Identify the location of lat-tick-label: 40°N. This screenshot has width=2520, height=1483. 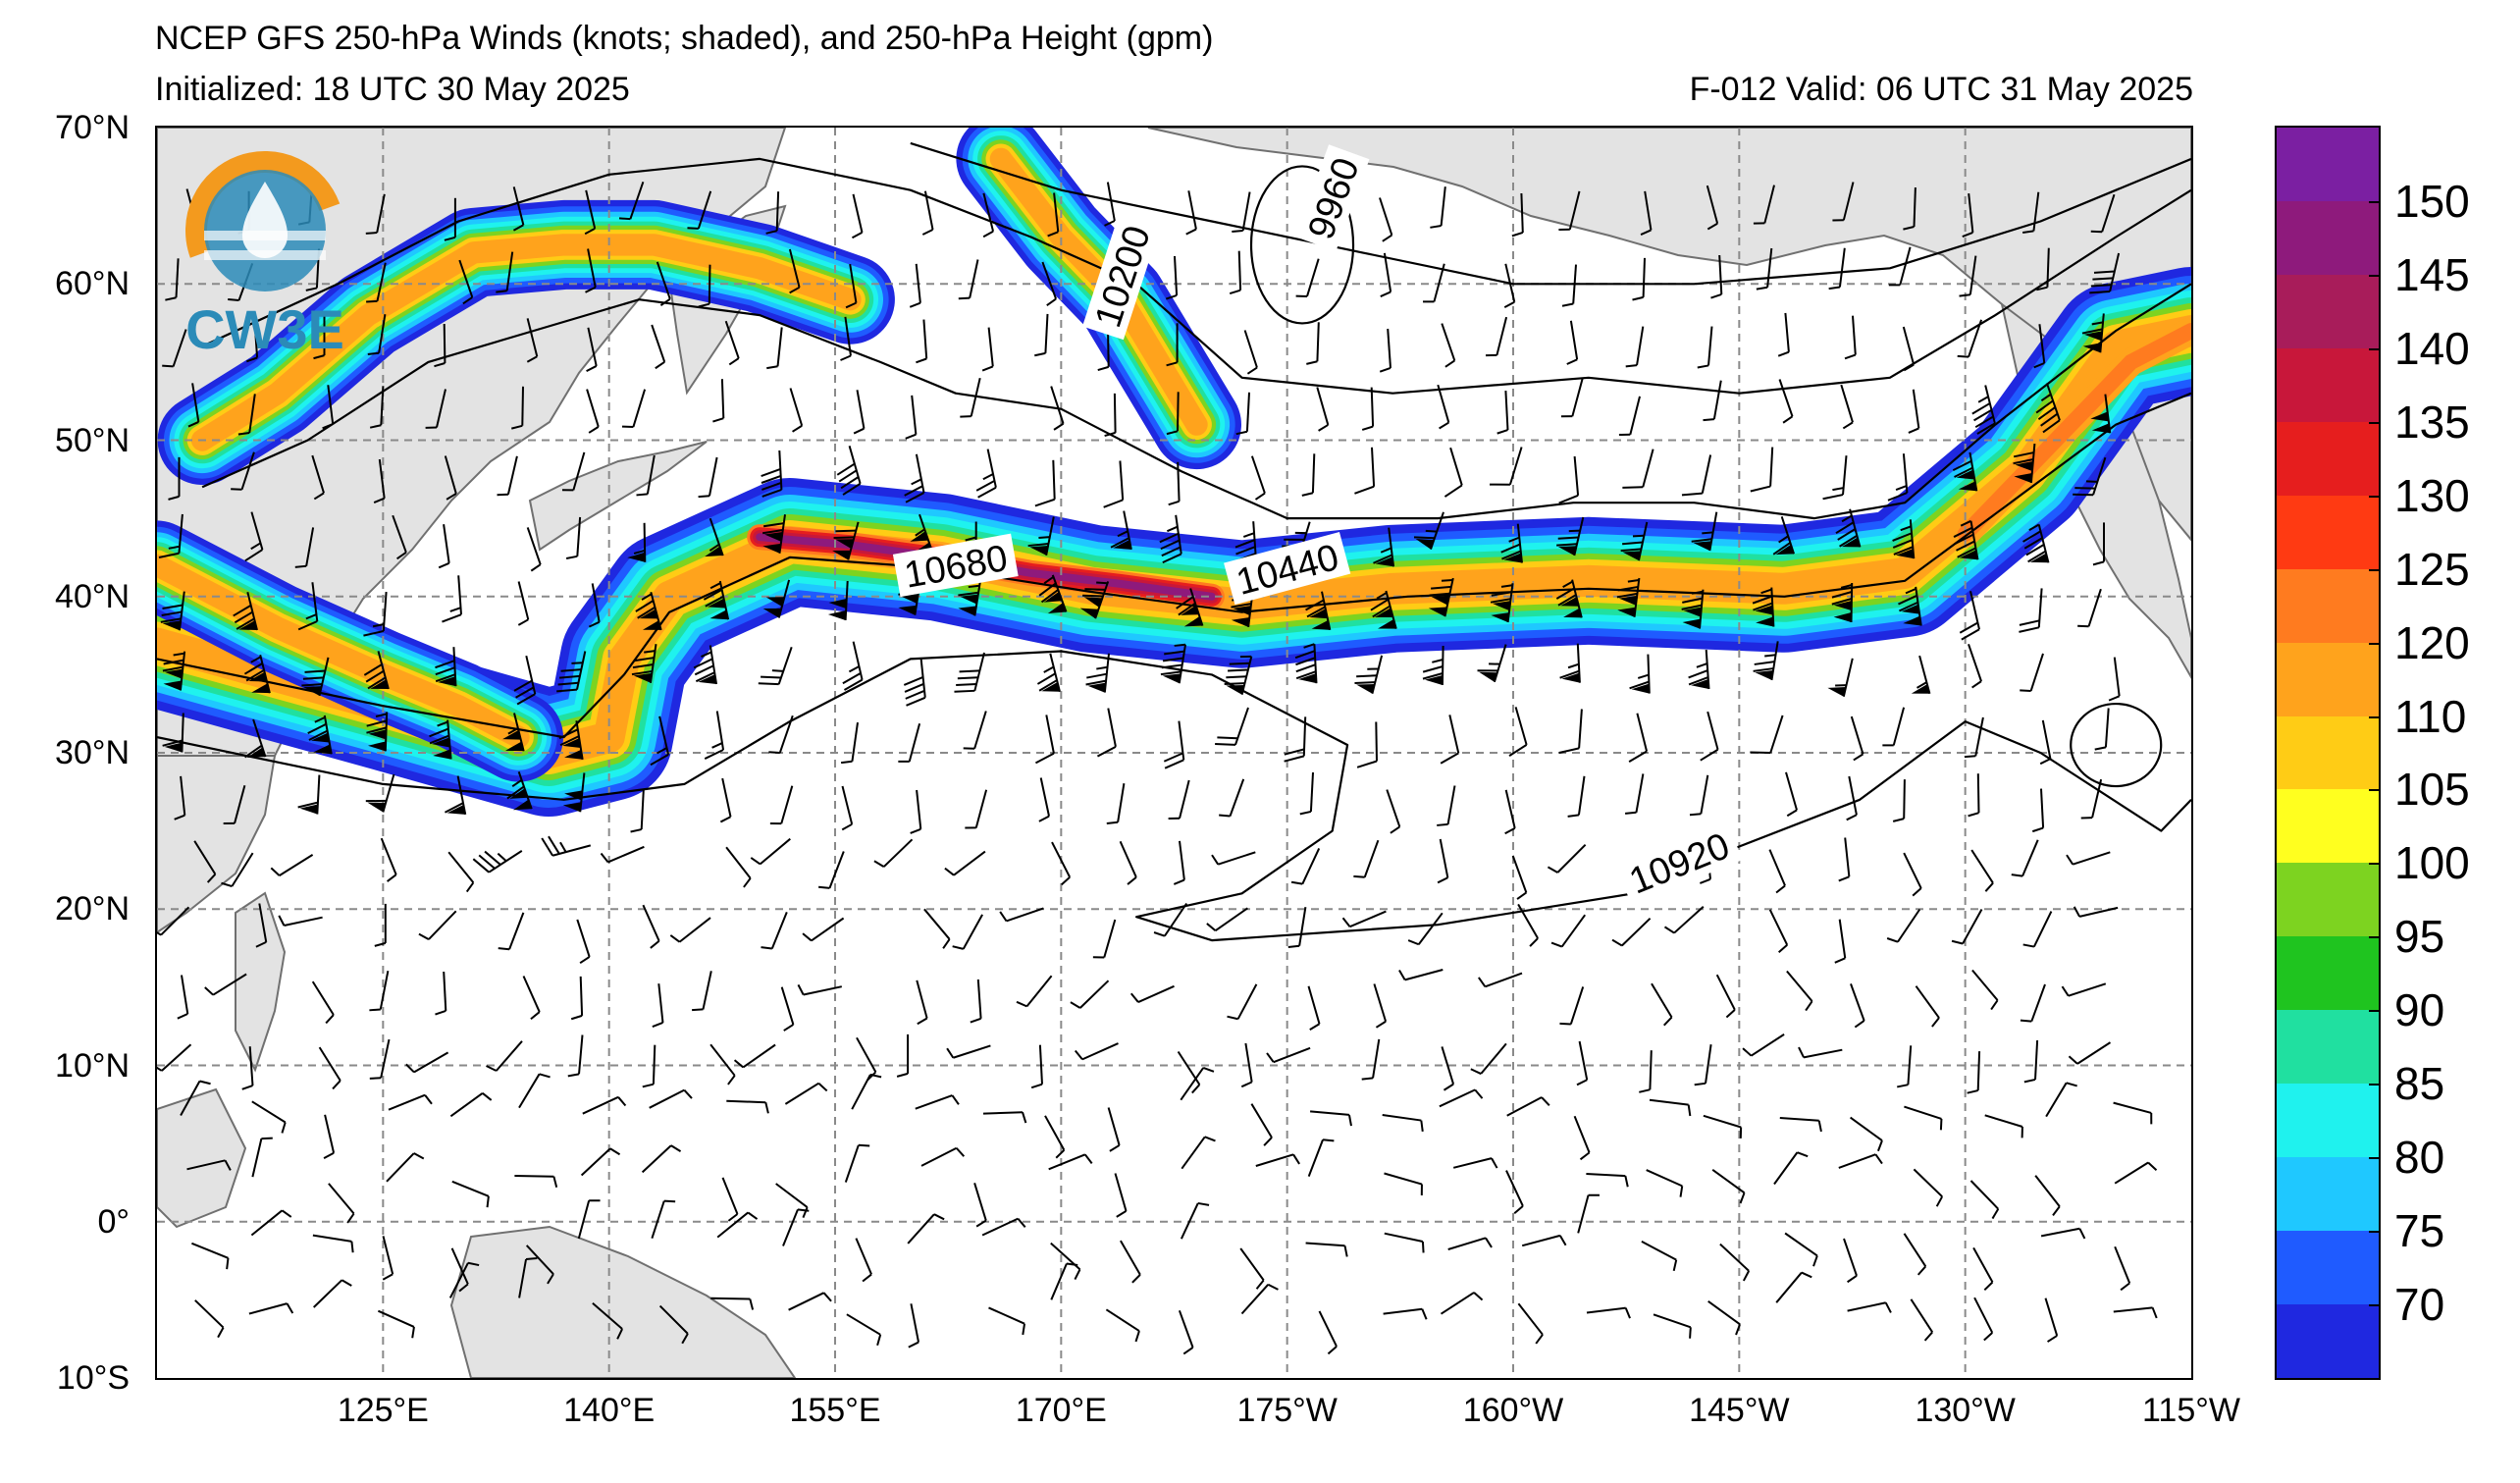
(92, 596).